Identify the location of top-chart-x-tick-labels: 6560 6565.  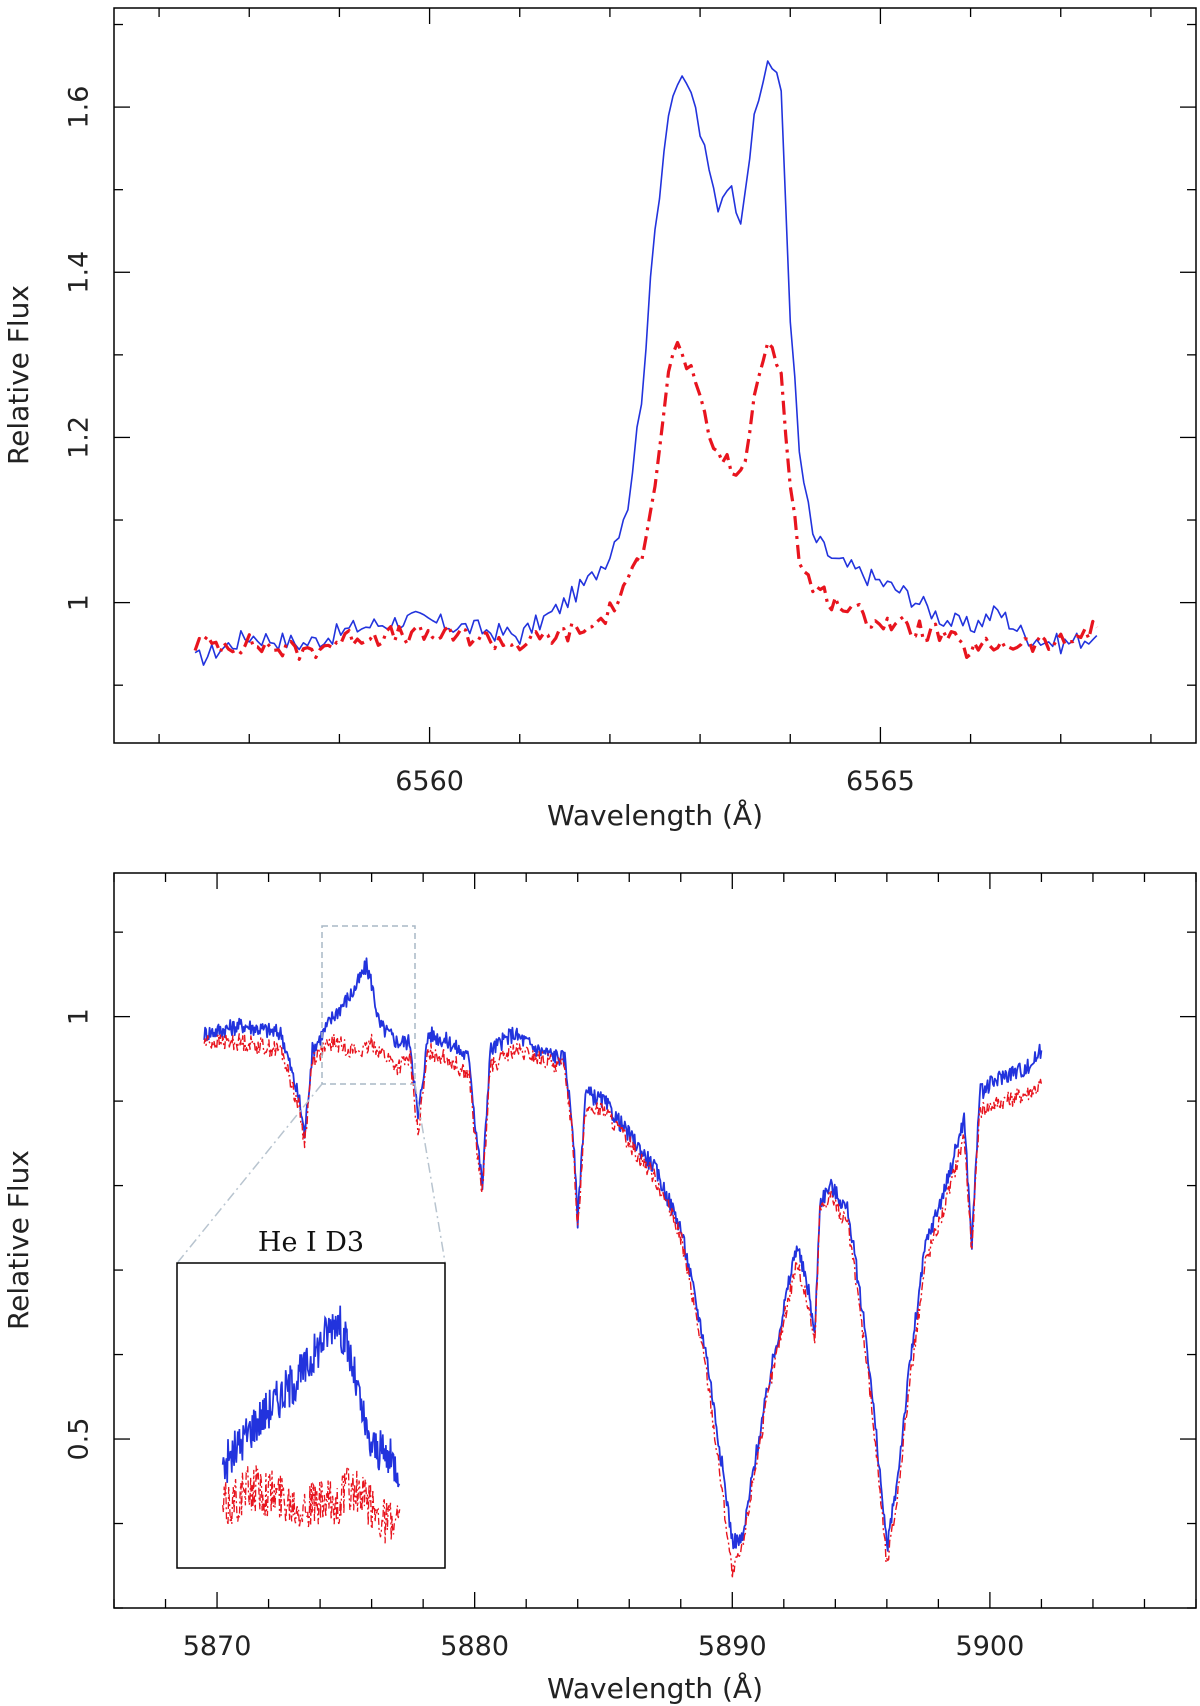
(655, 781).